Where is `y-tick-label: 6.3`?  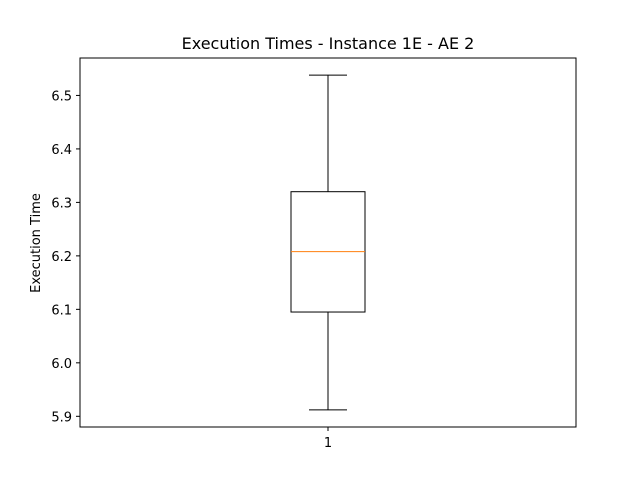
y-tick-label: 6.3 is located at coordinates (61, 203).